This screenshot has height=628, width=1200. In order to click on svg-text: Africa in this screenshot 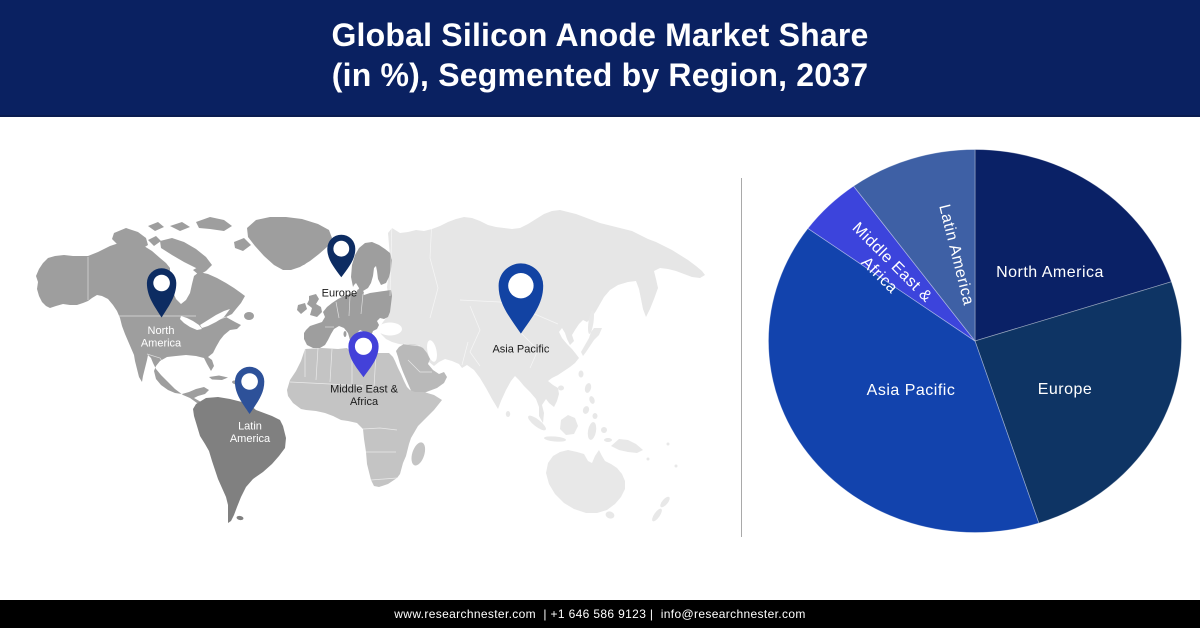, I will do `click(364, 402)`.